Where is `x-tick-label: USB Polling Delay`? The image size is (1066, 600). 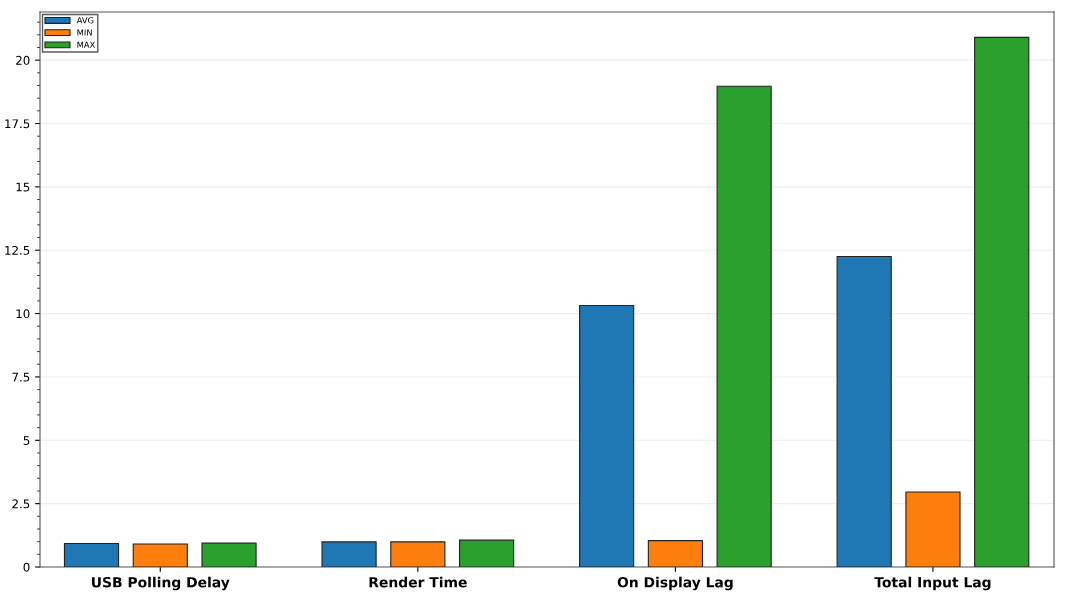 x-tick-label: USB Polling Delay is located at coordinates (161, 583).